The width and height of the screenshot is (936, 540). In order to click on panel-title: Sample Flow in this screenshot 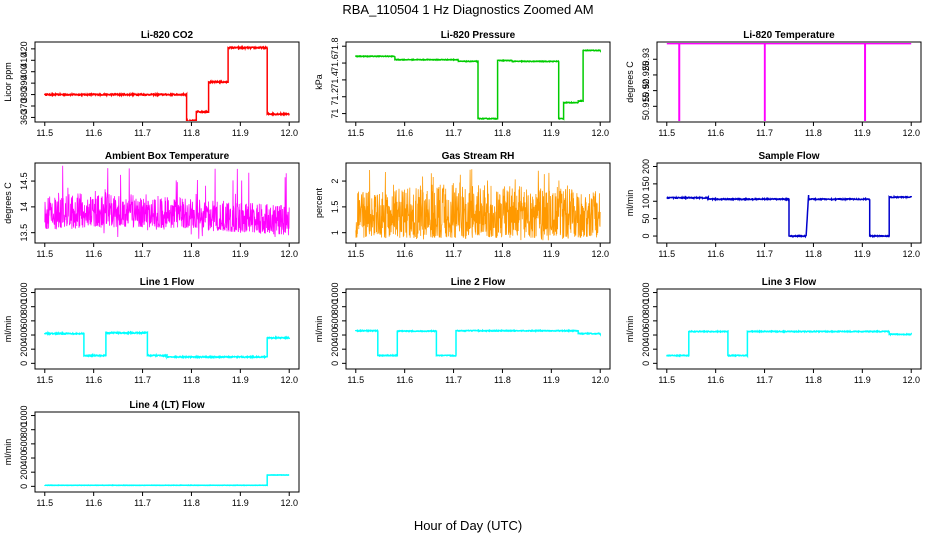, I will do `click(788, 156)`.